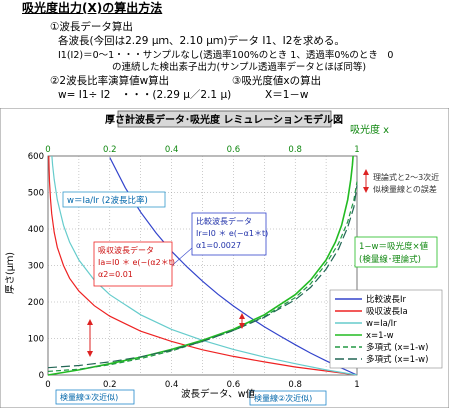 This screenshot has height=412, width=449. Describe the element at coordinates (218, 245) in the screenshot. I see `ref-wave-alpha: α1=0.0027` at that location.